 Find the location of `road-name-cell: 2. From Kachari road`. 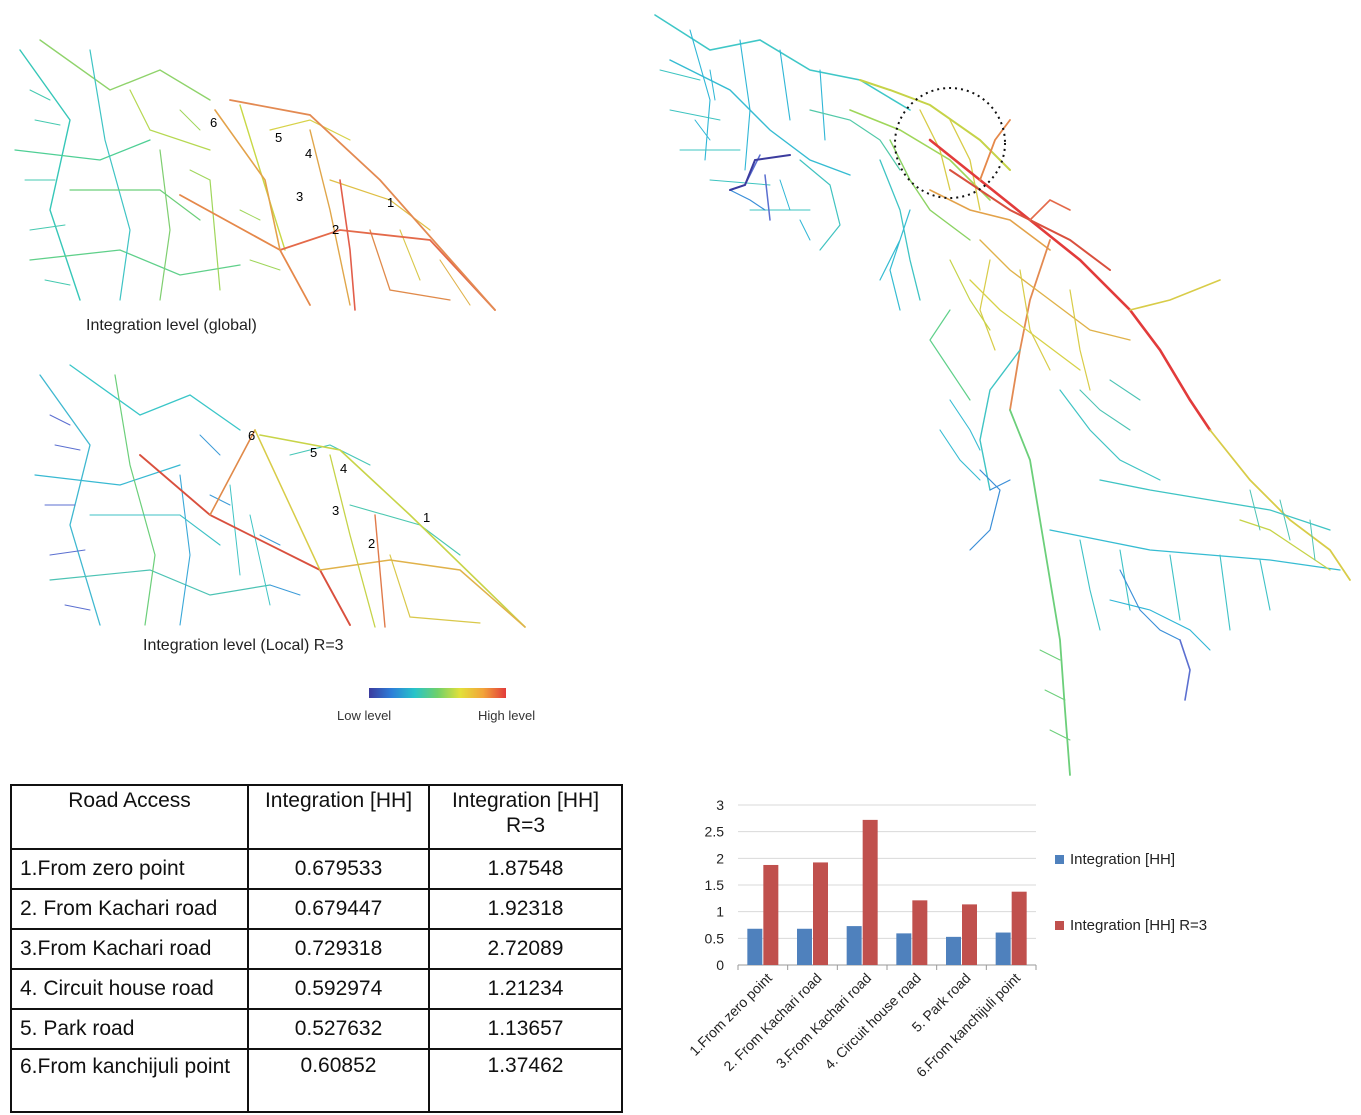

road-name-cell: 2. From Kachari road is located at coordinates (129, 909).